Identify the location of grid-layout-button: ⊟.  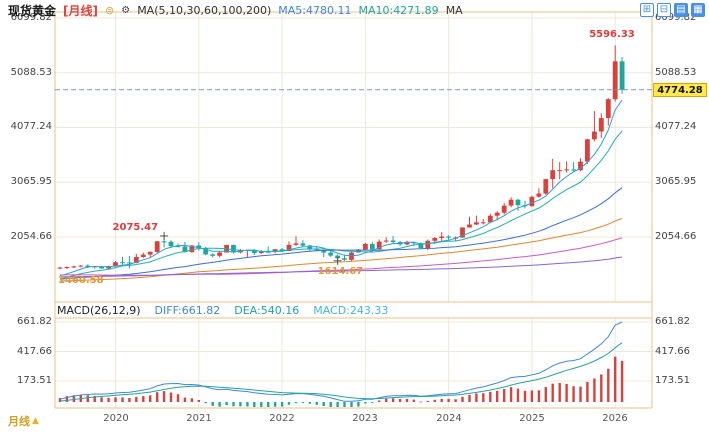
(664, 10).